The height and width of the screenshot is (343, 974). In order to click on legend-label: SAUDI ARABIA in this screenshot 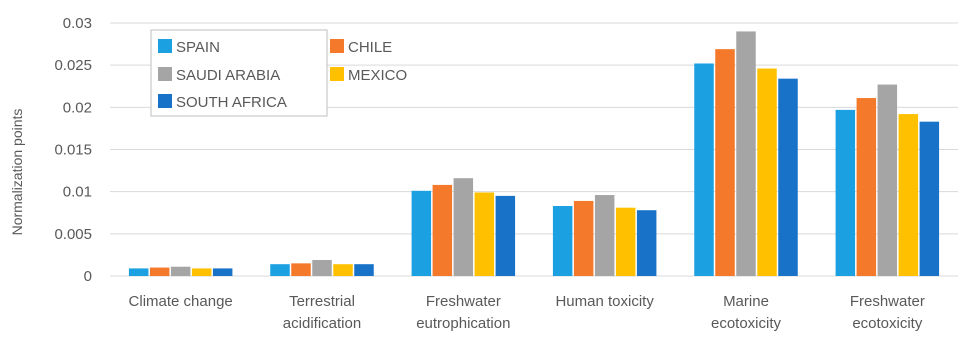, I will do `click(228, 75)`.